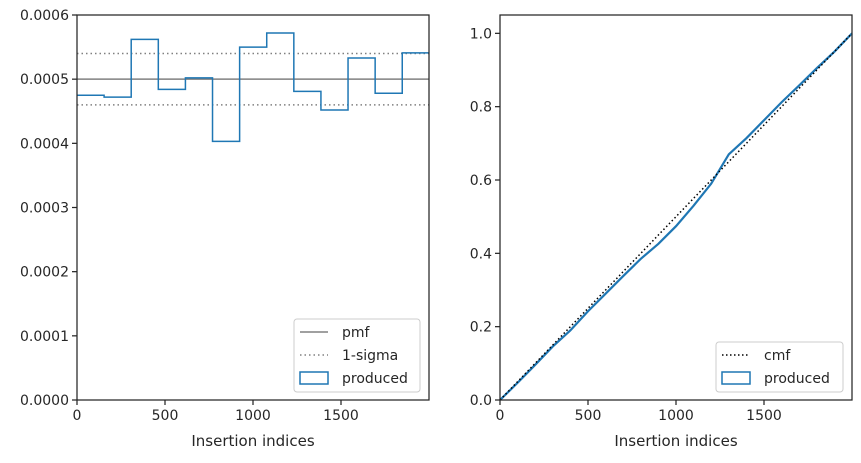 This screenshot has height=463, width=861. What do you see at coordinates (252, 441) in the screenshot?
I see `left-x-axis-label: Insertion indices` at bounding box center [252, 441].